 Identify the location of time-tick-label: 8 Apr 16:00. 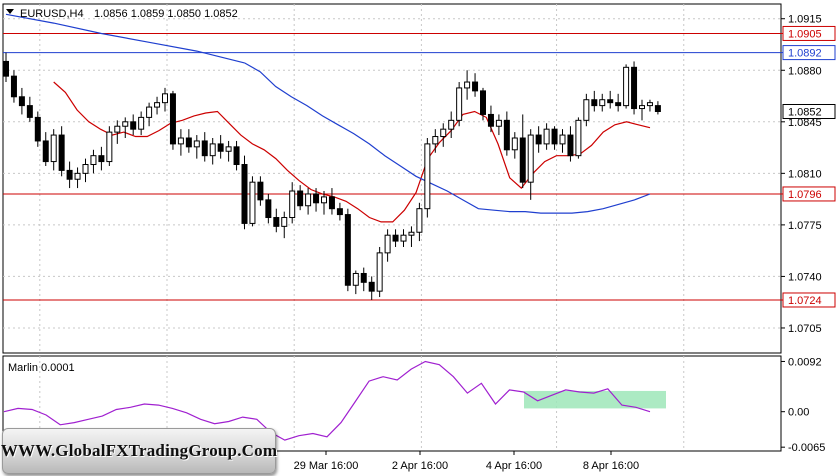
(611, 466).